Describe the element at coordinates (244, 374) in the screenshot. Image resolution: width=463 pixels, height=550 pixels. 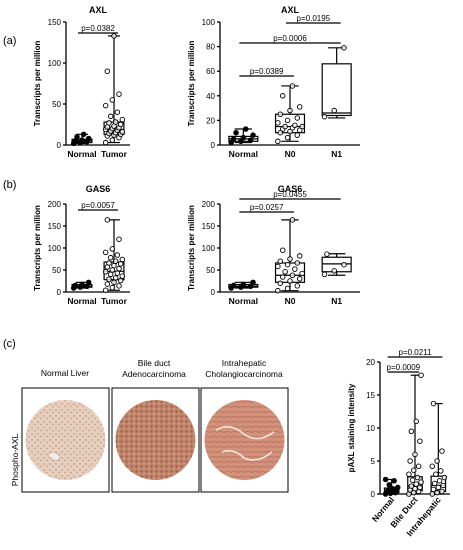
I see `tissue-label-intra-2: Cholangiocarcinoma` at that location.